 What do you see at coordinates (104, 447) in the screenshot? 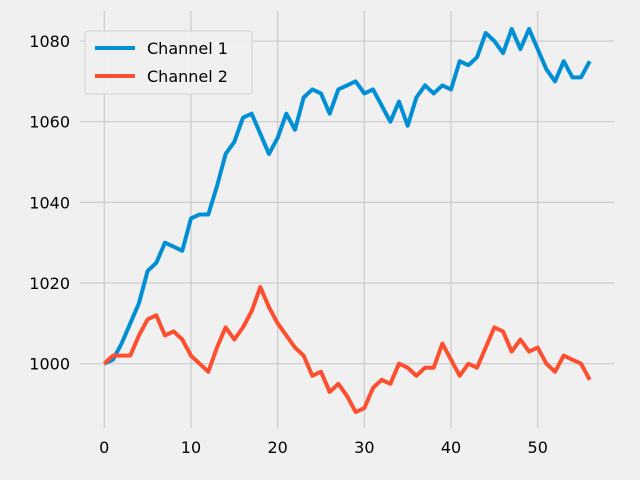
I see `x-tick-label: 0` at bounding box center [104, 447].